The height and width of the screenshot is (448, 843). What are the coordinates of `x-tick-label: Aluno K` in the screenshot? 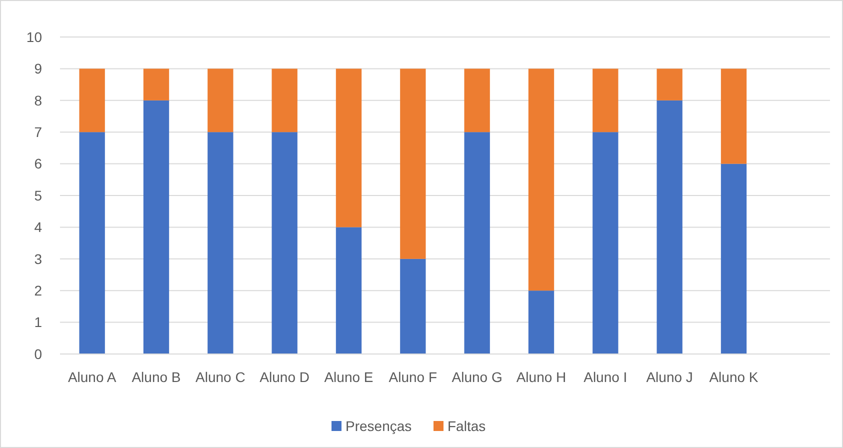 It's located at (734, 377).